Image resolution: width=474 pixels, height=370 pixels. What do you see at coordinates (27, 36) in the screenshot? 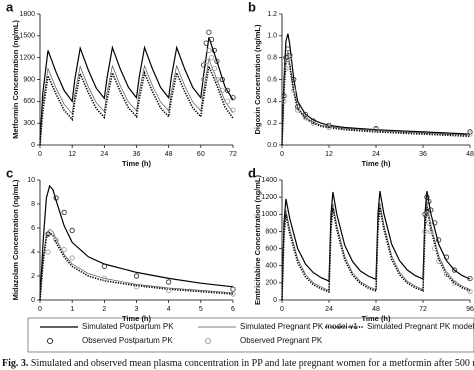
I see `y-tick-label: 1500` at bounding box center [27, 36].